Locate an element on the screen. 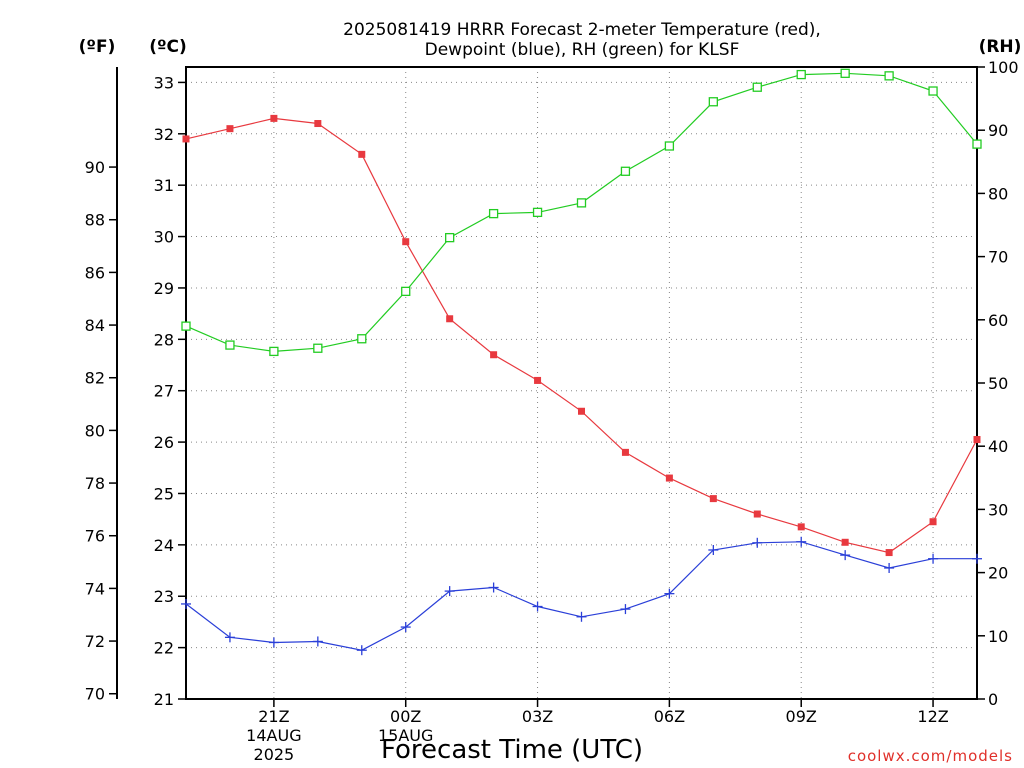 Image resolution: width=1024 pixels, height=768 pixels. celsius-tick-label: 27 is located at coordinates (164, 391).